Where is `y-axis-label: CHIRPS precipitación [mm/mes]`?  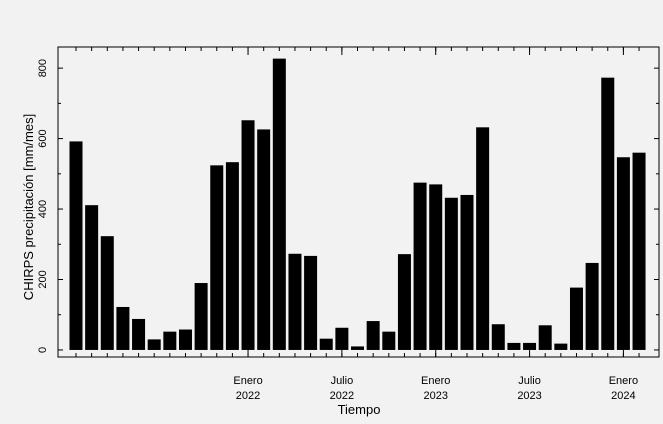 y-axis-label: CHIRPS precipitación [mm/mes] is located at coordinates (28, 207).